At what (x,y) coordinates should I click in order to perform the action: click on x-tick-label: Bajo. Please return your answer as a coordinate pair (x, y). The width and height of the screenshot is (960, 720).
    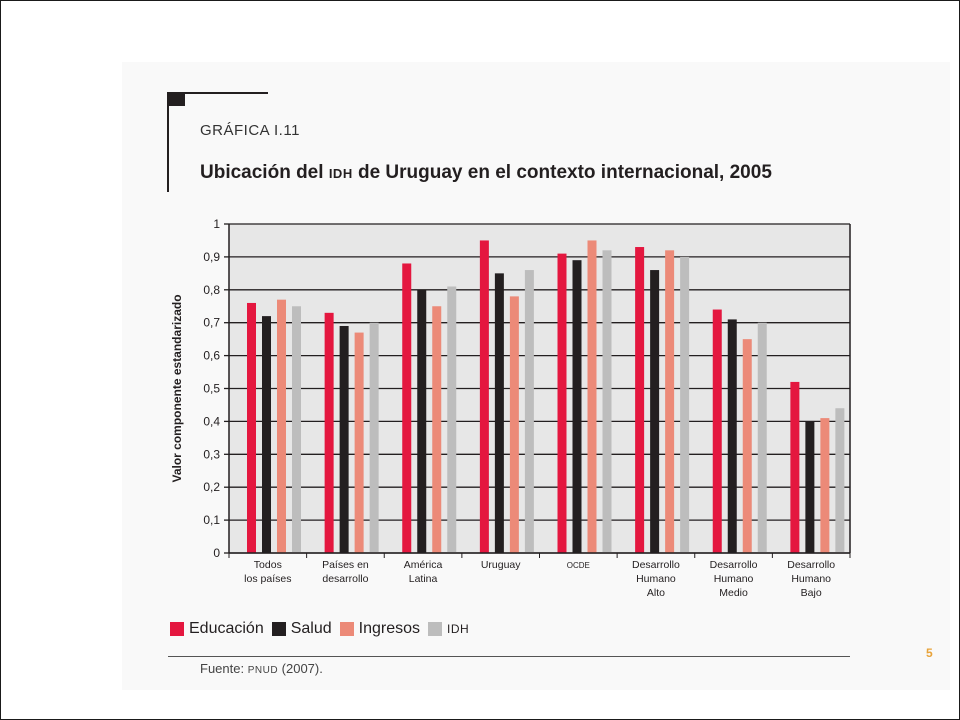
    Looking at the image, I should click on (811, 593).